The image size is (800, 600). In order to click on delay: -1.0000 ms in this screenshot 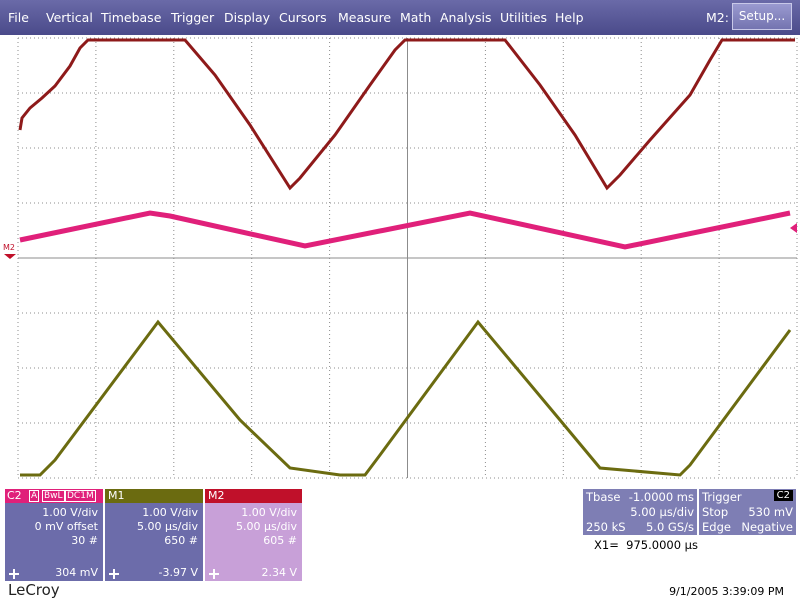, I will do `click(661, 497)`.